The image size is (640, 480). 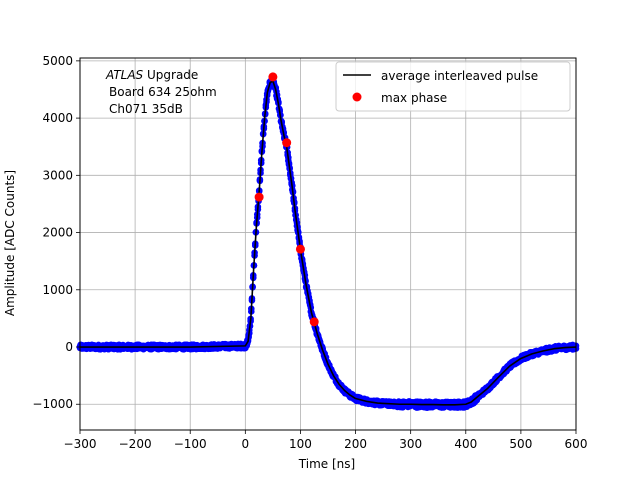 What do you see at coordinates (326, 464) in the screenshot?
I see `x-axis-label: Time [ns]` at bounding box center [326, 464].